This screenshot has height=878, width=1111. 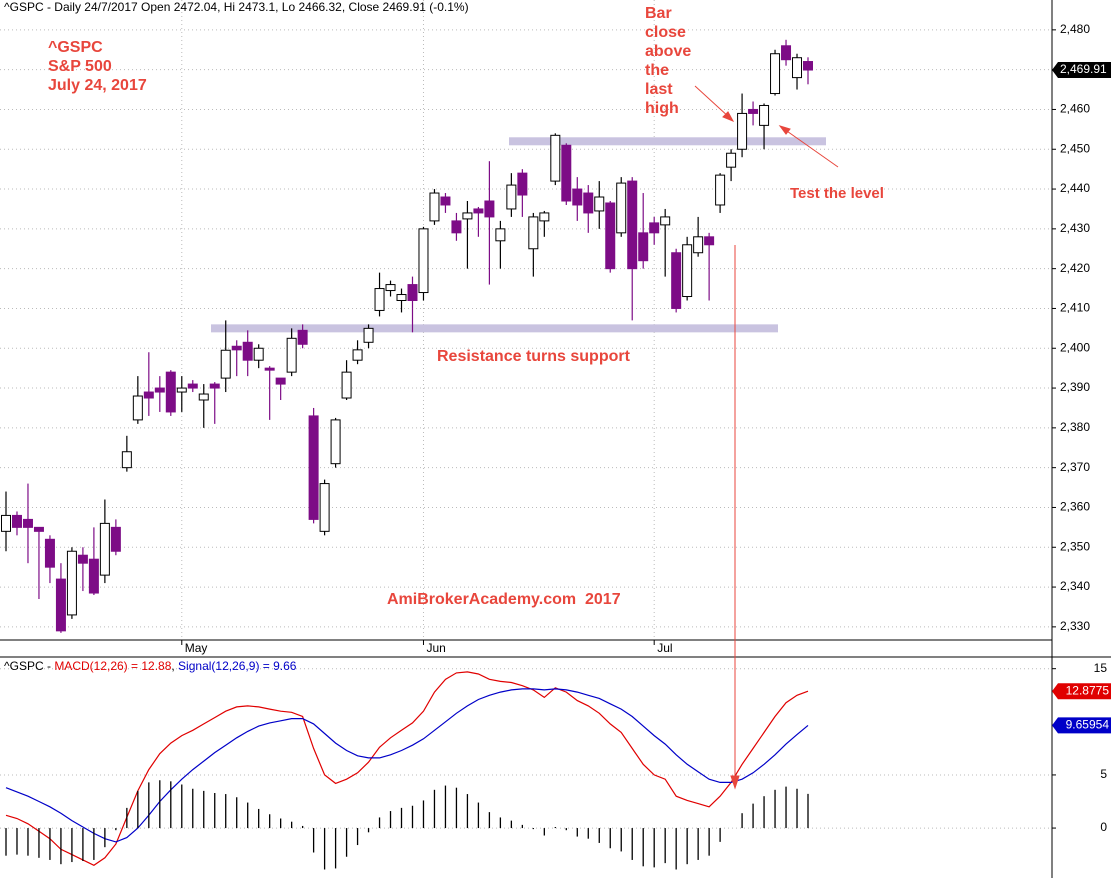 What do you see at coordinates (1101, 668) in the screenshot?
I see `y-tick-label: 15` at bounding box center [1101, 668].